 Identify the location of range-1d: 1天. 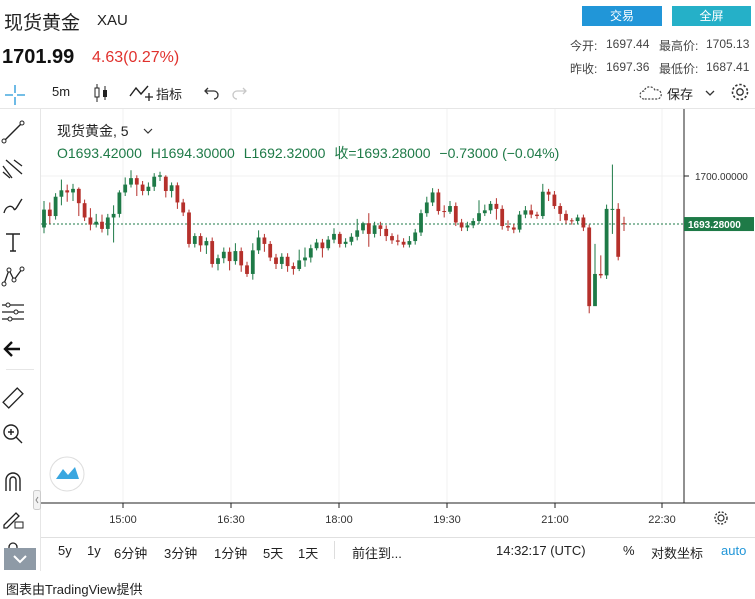
(308, 553).